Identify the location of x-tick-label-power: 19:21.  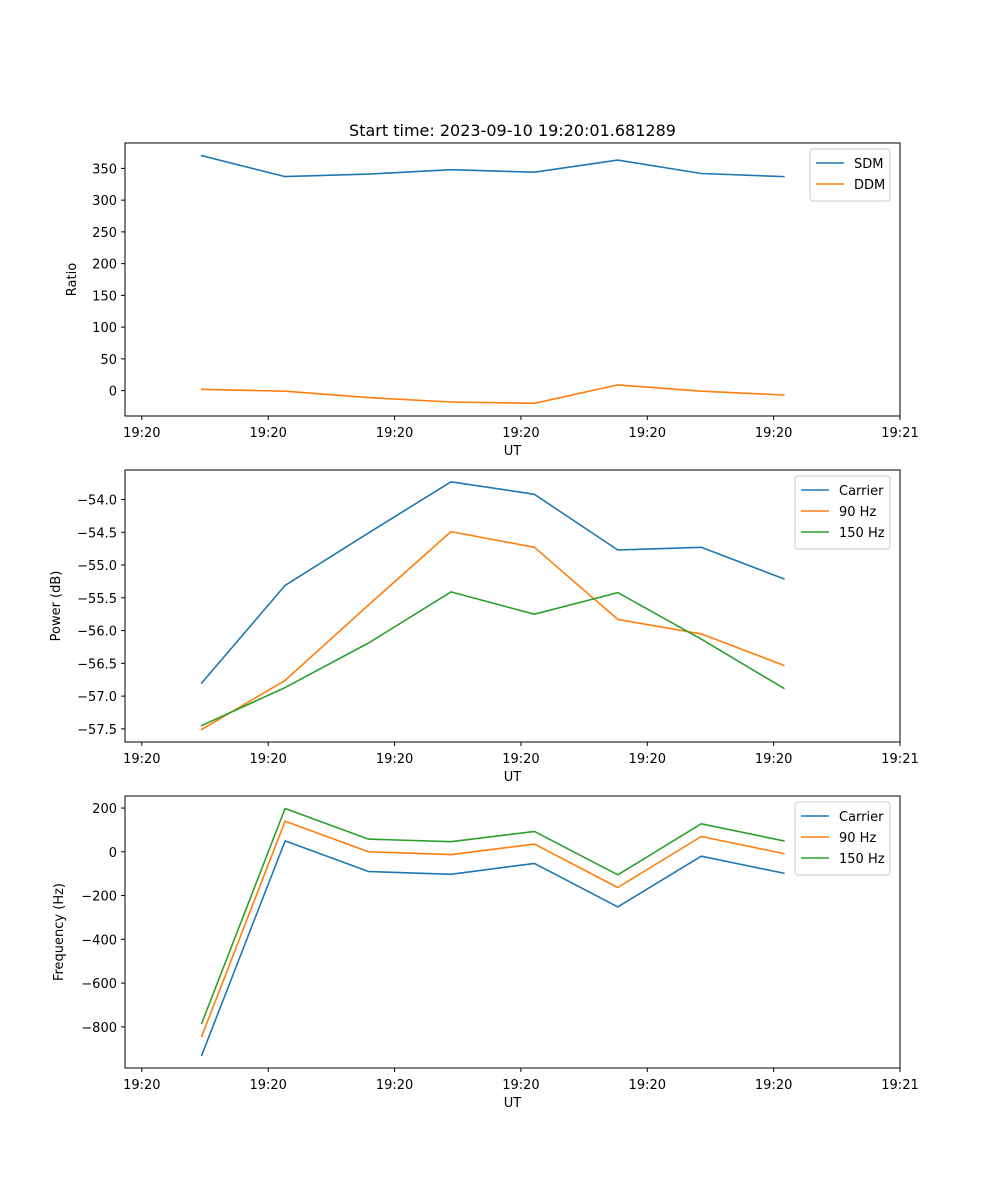
(899, 759).